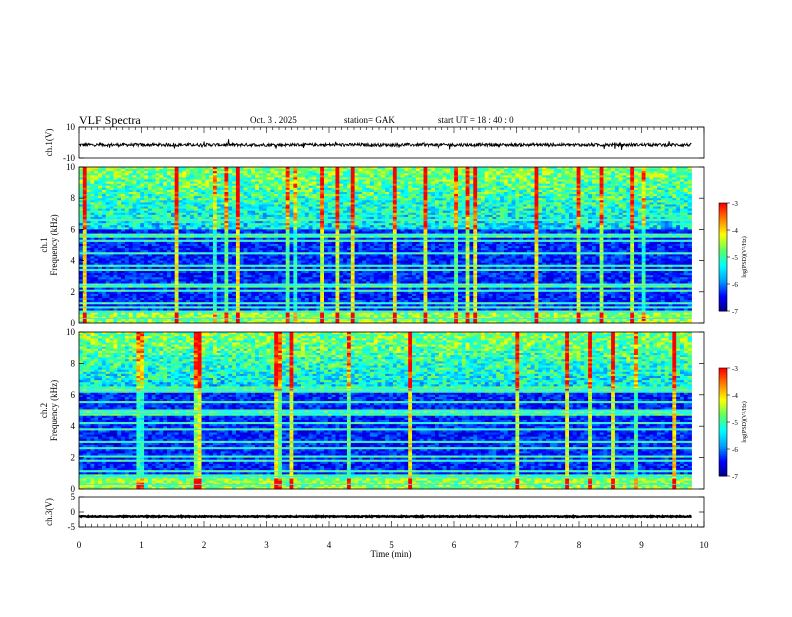 This screenshot has height=617, width=792. What do you see at coordinates (73, 497) in the screenshot?
I see `y-tick-label: 5` at bounding box center [73, 497].